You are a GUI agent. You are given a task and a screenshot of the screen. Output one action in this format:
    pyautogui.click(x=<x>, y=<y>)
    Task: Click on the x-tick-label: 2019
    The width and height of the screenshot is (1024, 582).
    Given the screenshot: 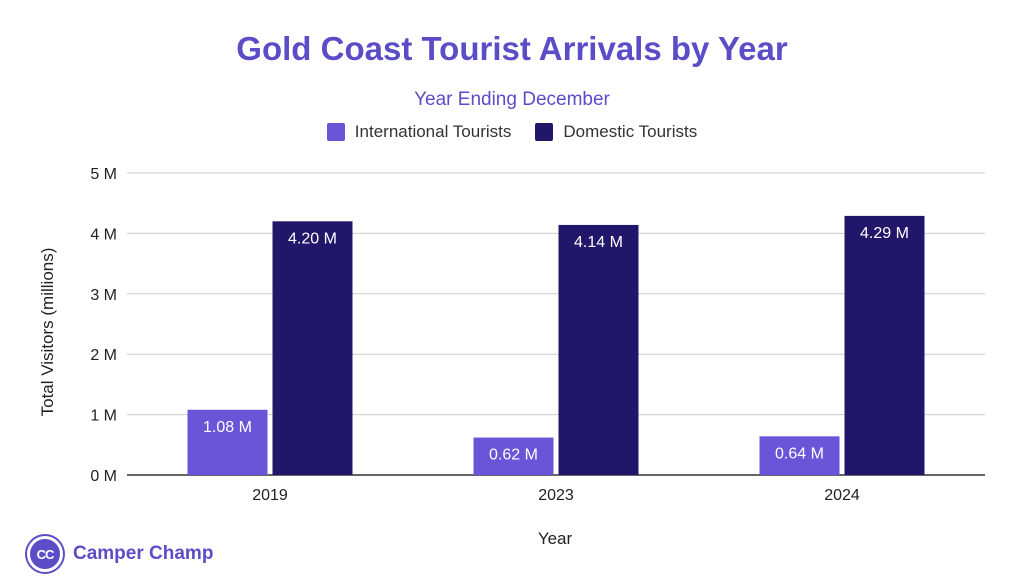 What is the action you would take?
    pyautogui.click(x=270, y=495)
    